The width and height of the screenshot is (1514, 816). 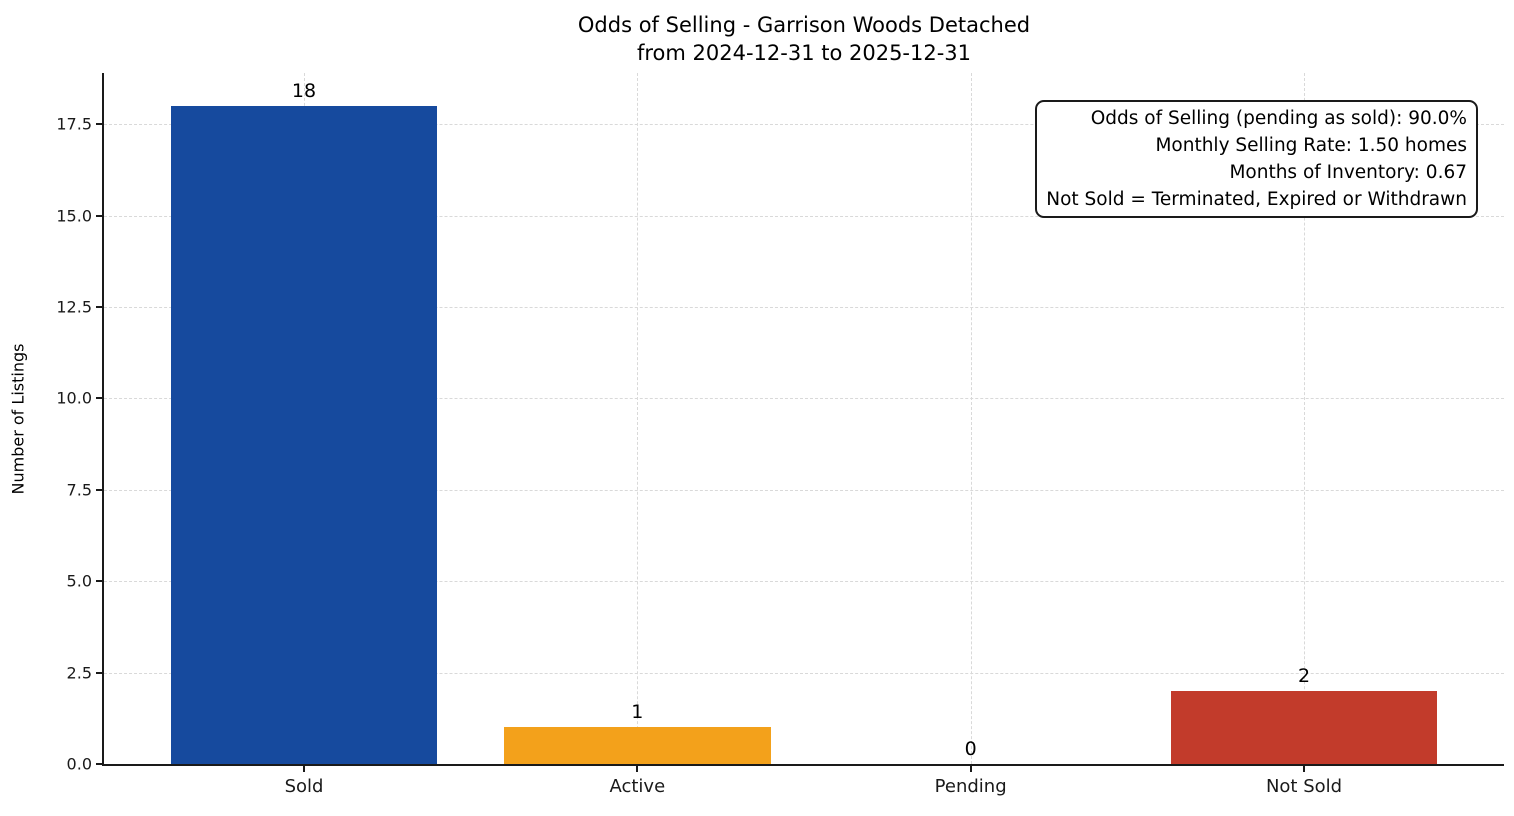 What do you see at coordinates (103, 418) in the screenshot?
I see `y-axis-spine` at bounding box center [103, 418].